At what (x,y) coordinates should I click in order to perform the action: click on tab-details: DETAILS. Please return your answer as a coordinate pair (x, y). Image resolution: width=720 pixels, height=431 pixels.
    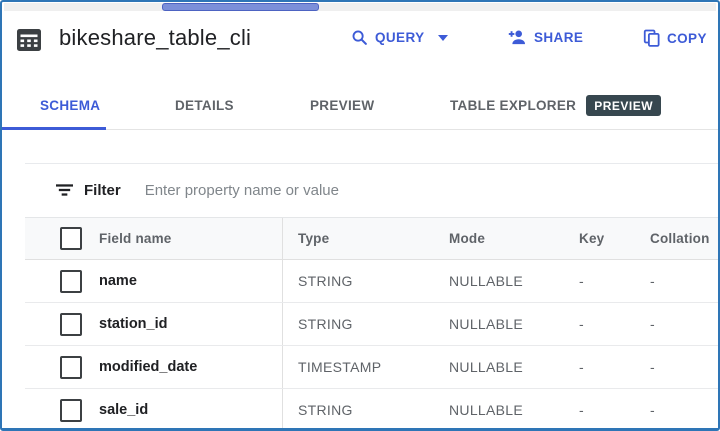
    Looking at the image, I should click on (204, 105).